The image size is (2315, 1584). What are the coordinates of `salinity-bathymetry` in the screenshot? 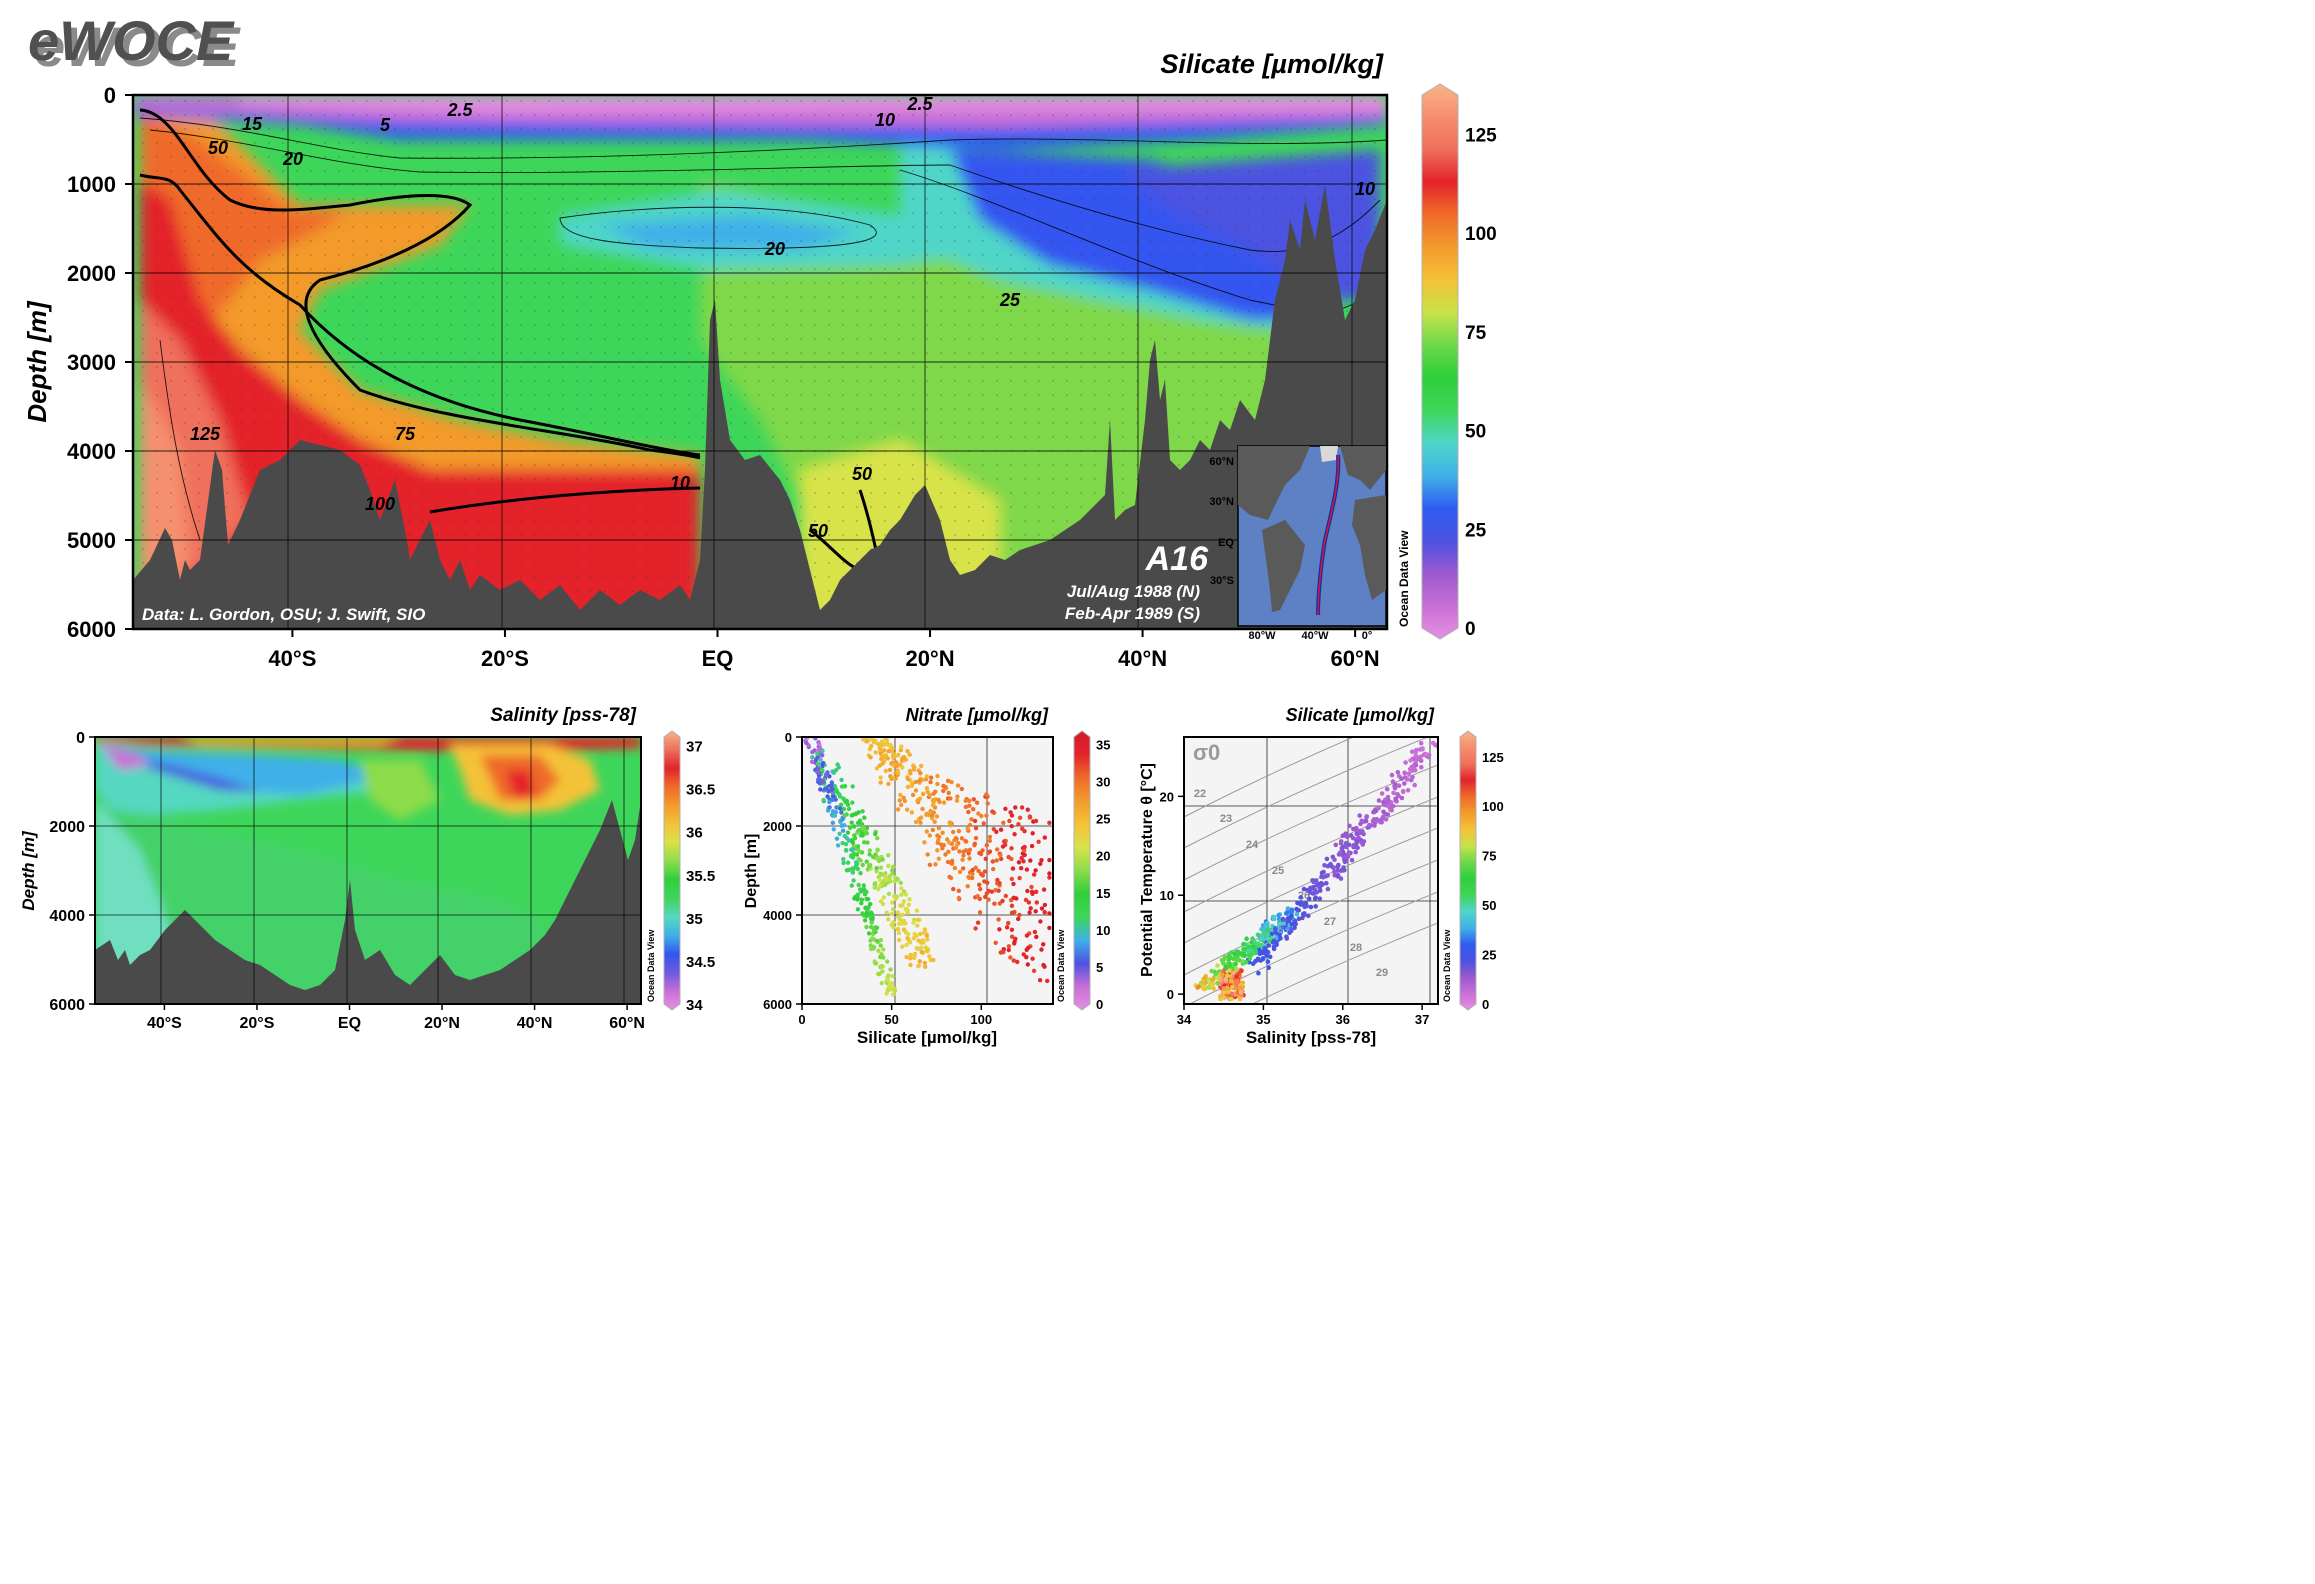 It's located at (368, 902).